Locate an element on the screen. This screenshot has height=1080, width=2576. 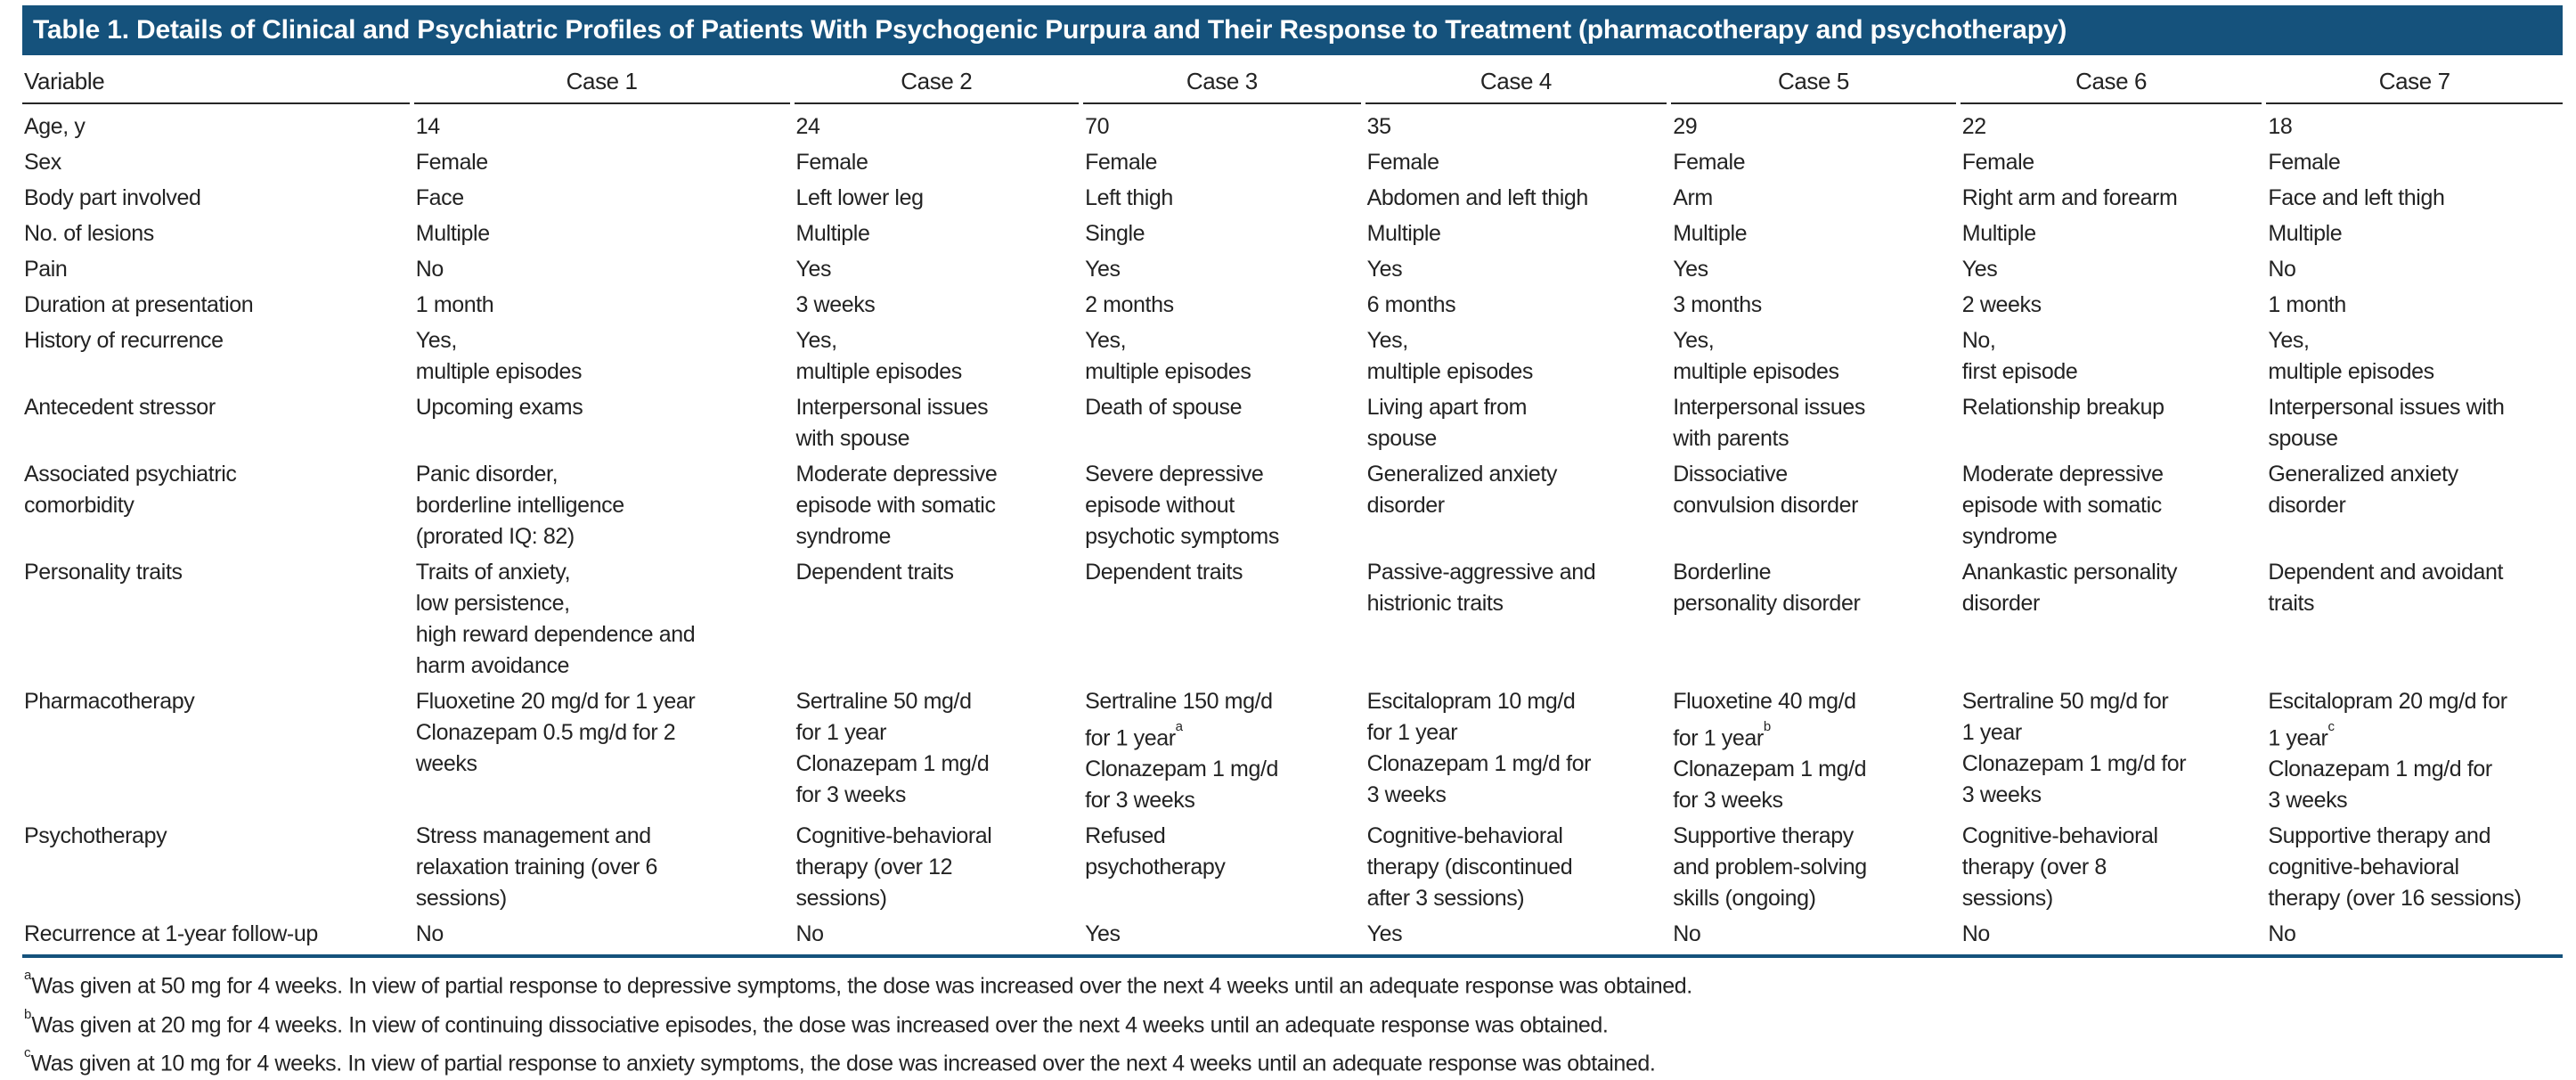
table-cell: Living apart from spouse is located at coordinates (1447, 423).